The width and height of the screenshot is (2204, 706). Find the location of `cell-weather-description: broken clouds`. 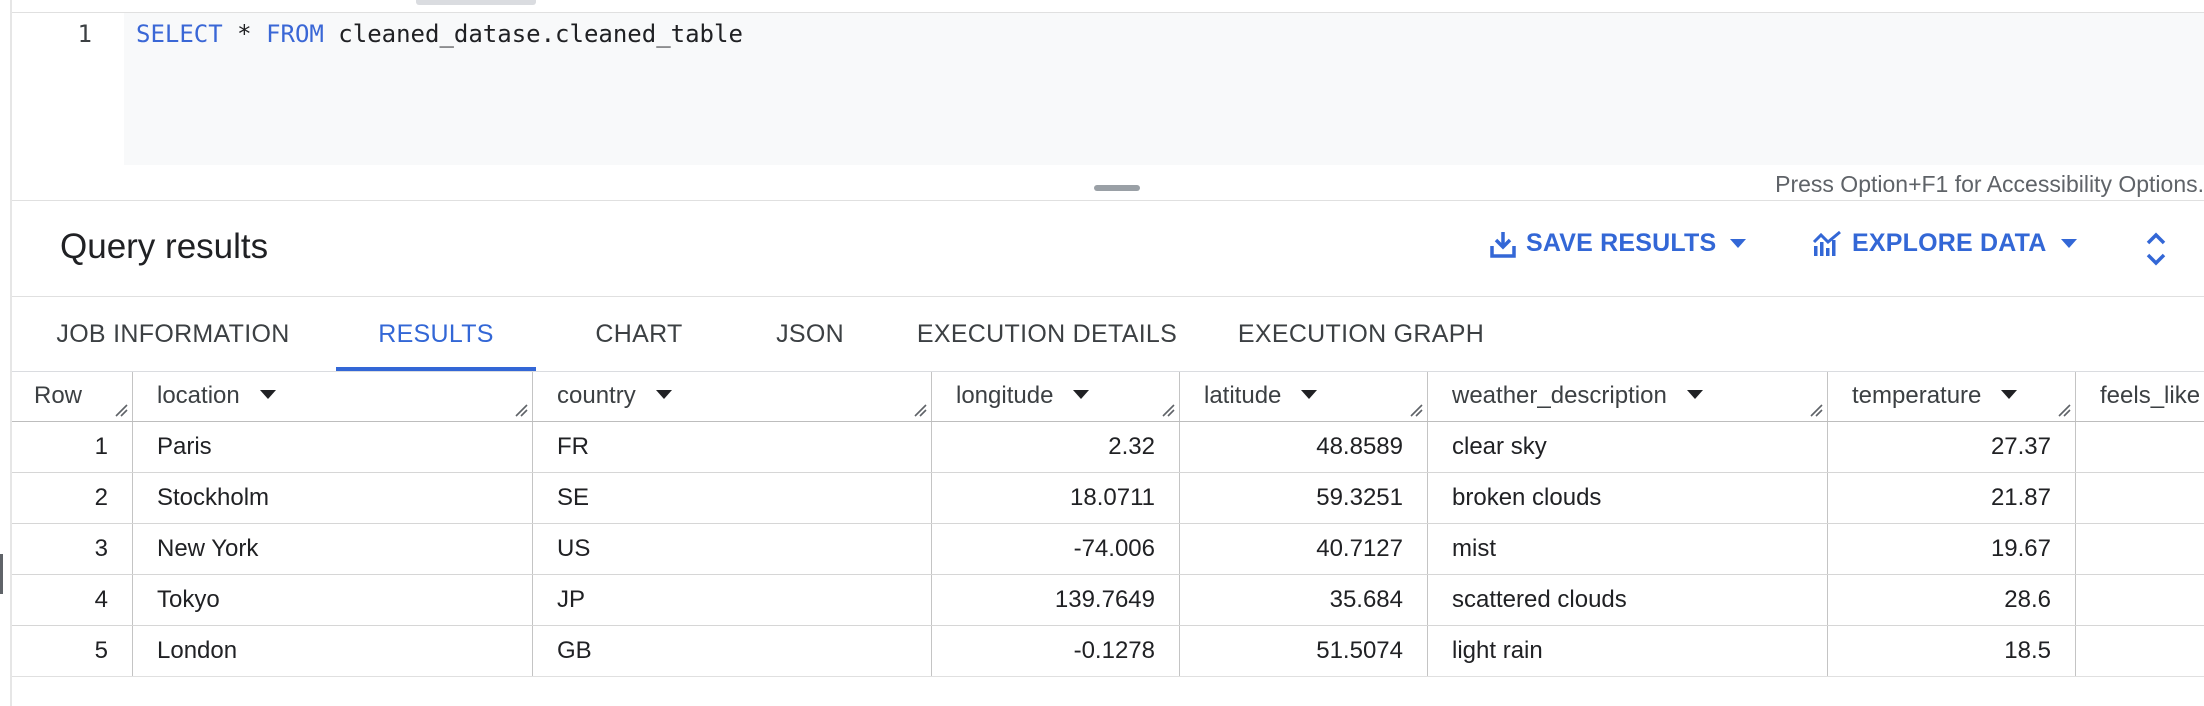

cell-weather-description: broken clouds is located at coordinates (1628, 498).